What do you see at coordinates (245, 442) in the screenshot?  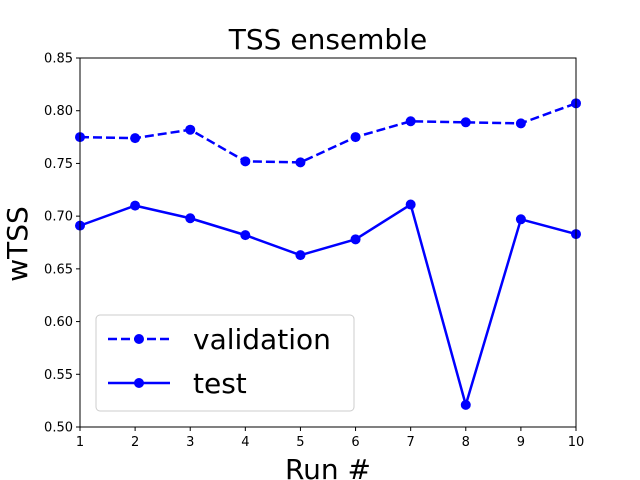 I see `x-tick-label: 4` at bounding box center [245, 442].